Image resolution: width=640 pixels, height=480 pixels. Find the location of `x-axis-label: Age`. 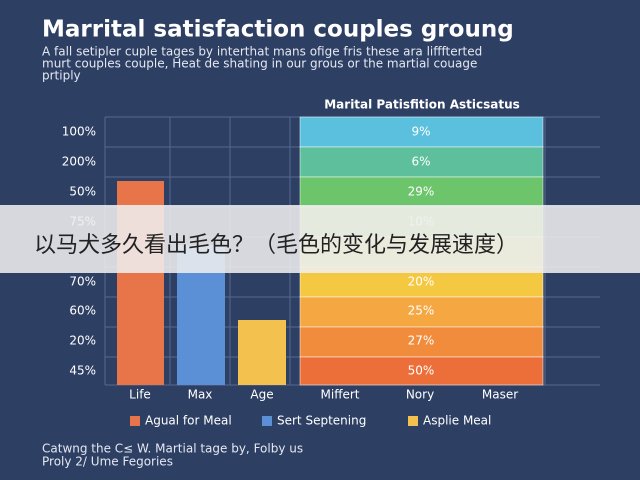

x-axis-label: Age is located at coordinates (261, 395).